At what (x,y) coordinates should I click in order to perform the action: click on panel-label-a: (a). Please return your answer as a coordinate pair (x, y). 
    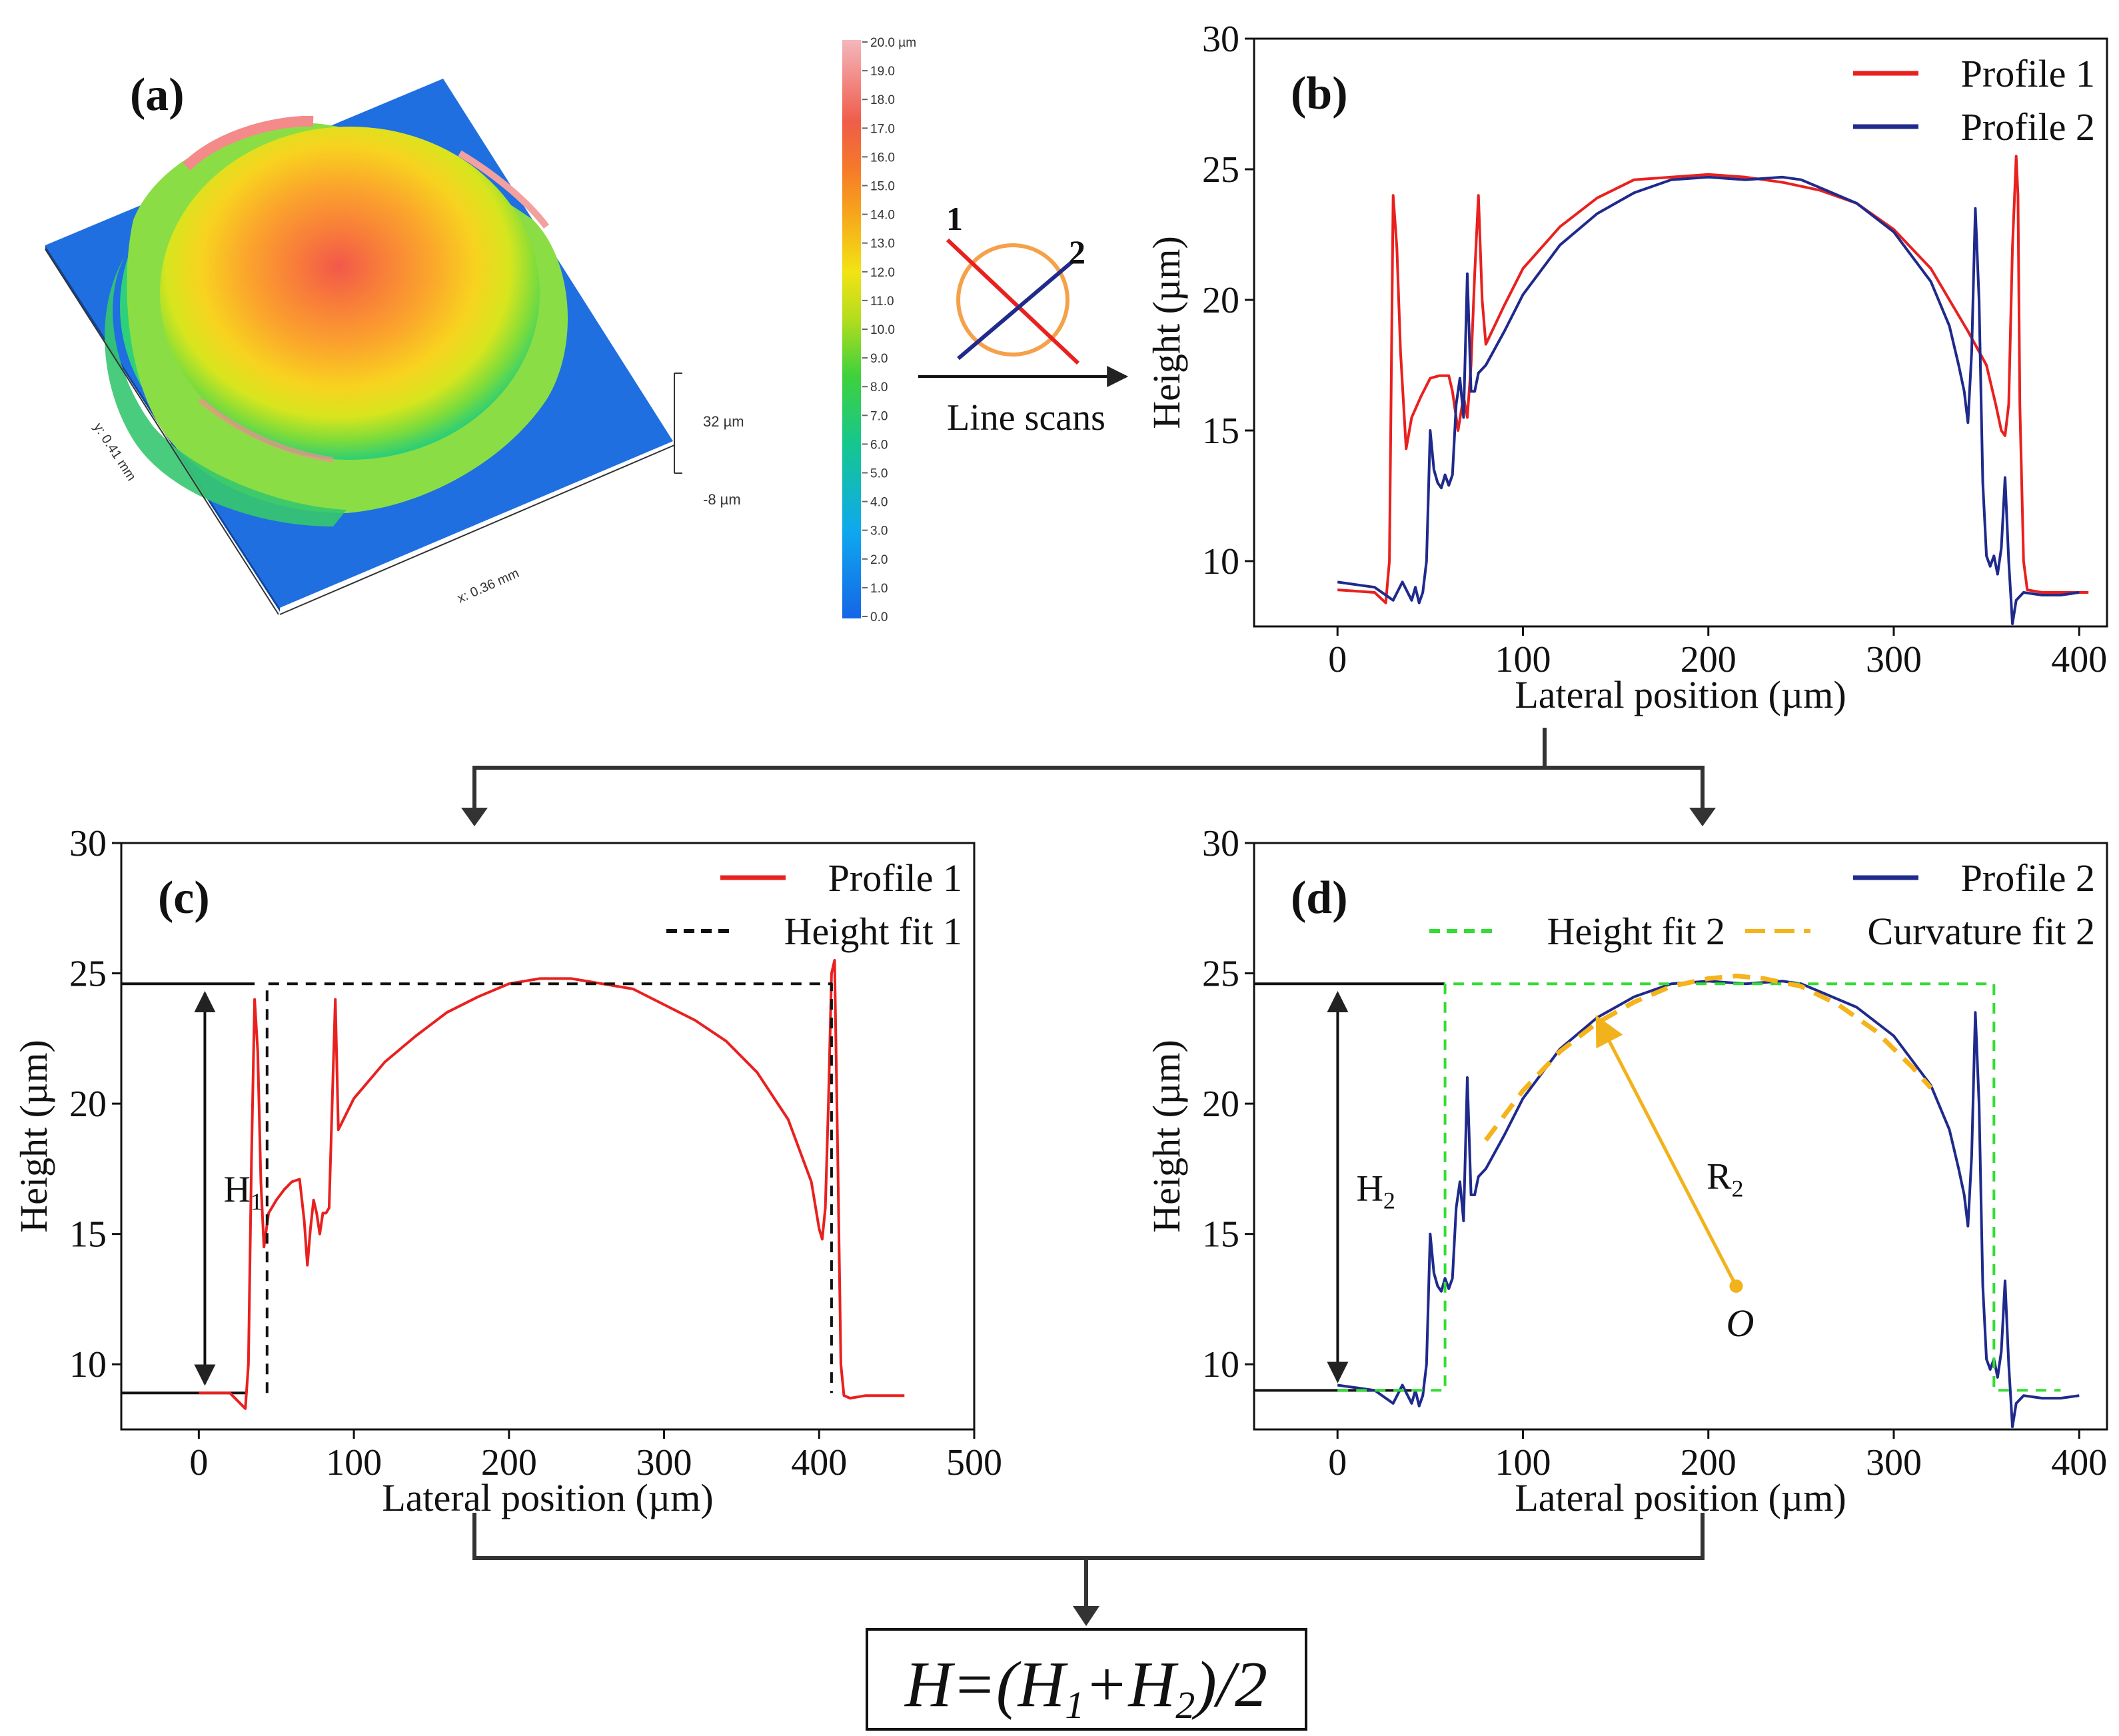
    Looking at the image, I should click on (157, 95).